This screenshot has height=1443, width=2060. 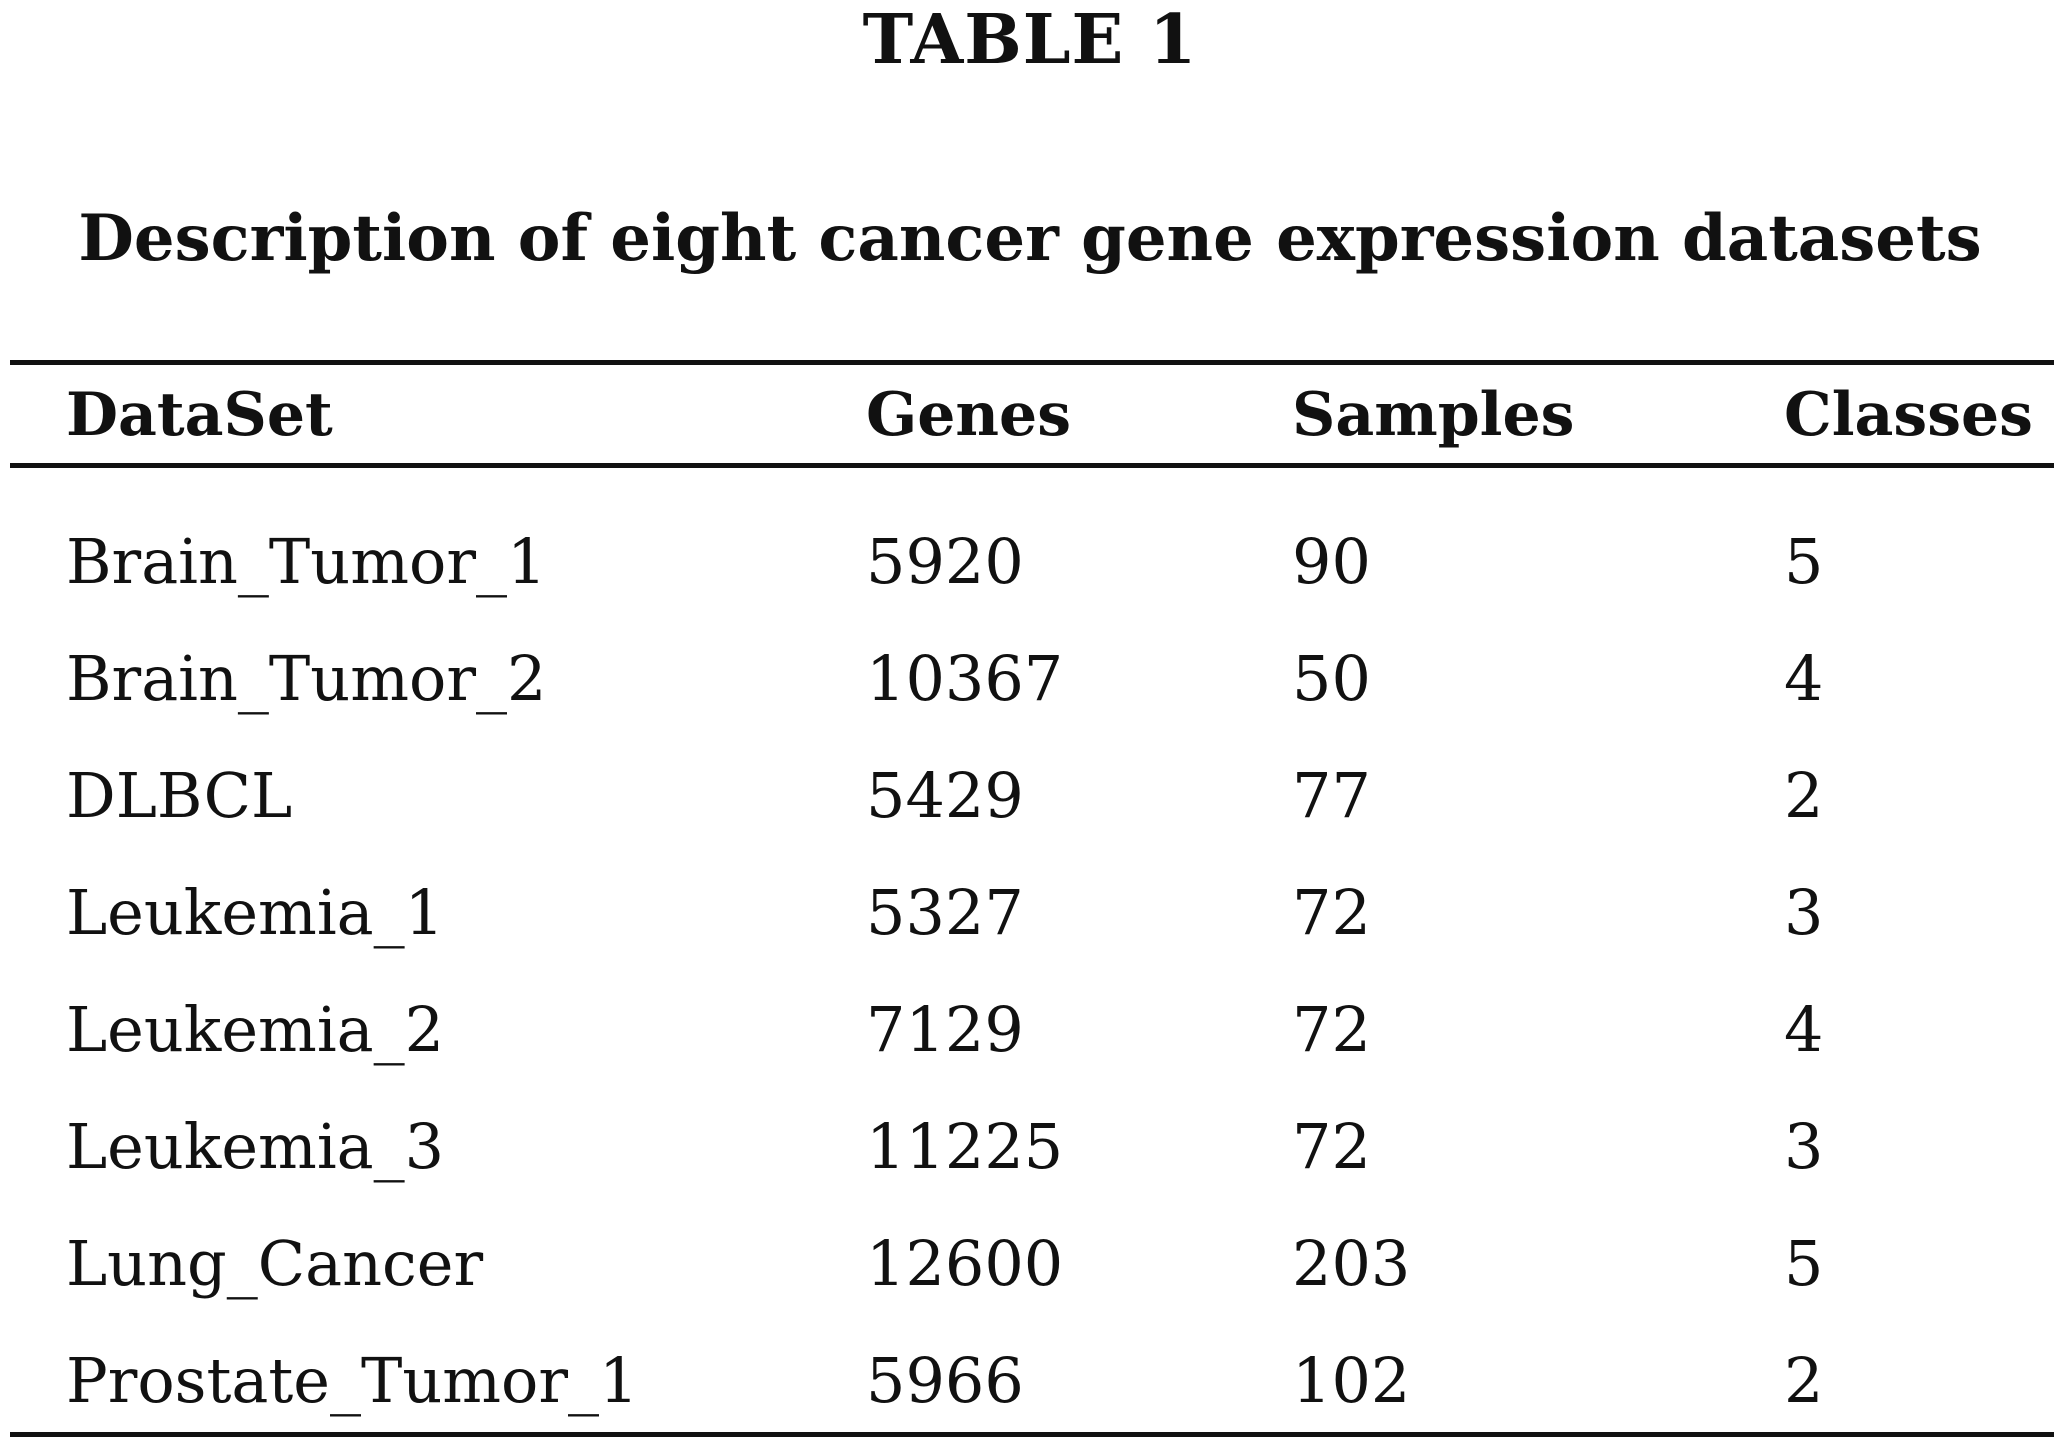 I want to click on cell-samples: 77, so click(x=1331, y=795).